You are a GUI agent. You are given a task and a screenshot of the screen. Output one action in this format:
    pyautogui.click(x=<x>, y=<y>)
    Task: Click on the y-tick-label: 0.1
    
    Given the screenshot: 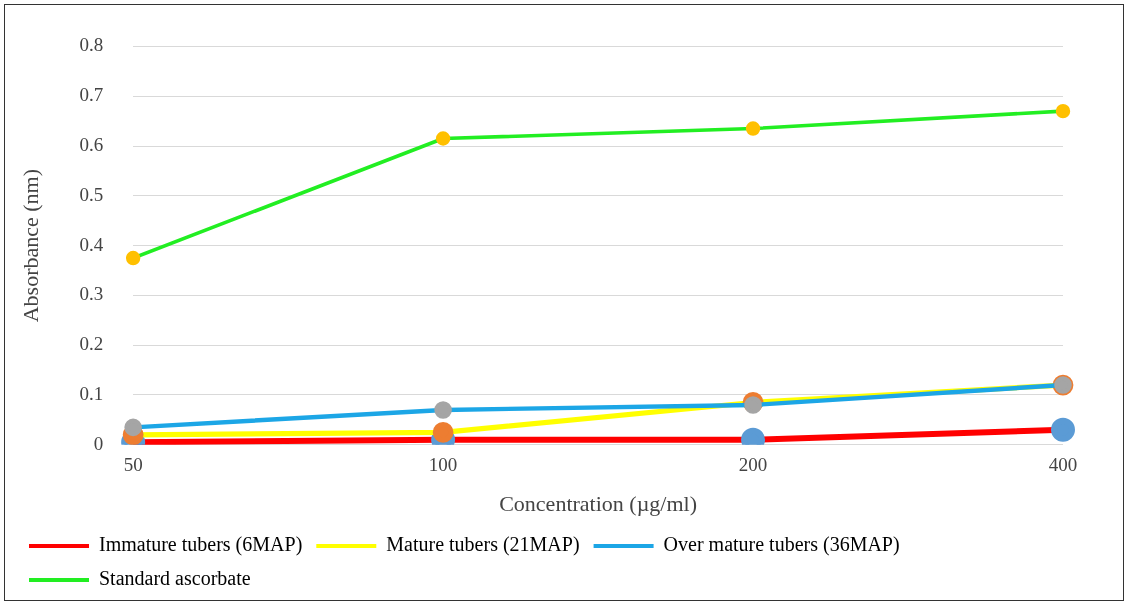 What is the action you would take?
    pyautogui.click(x=91, y=393)
    